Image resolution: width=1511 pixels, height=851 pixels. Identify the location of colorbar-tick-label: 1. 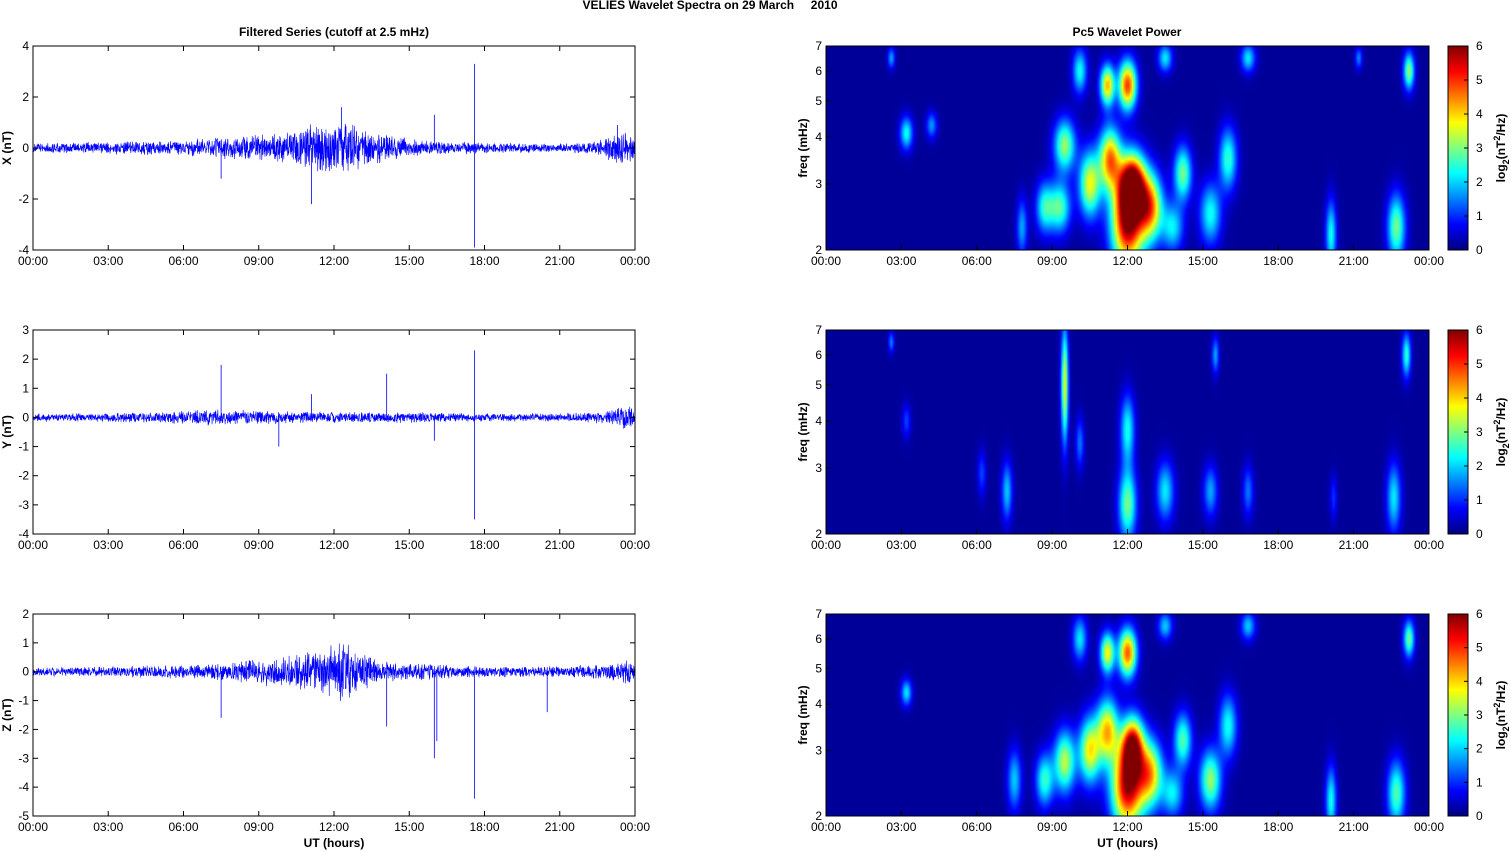
(1479, 782).